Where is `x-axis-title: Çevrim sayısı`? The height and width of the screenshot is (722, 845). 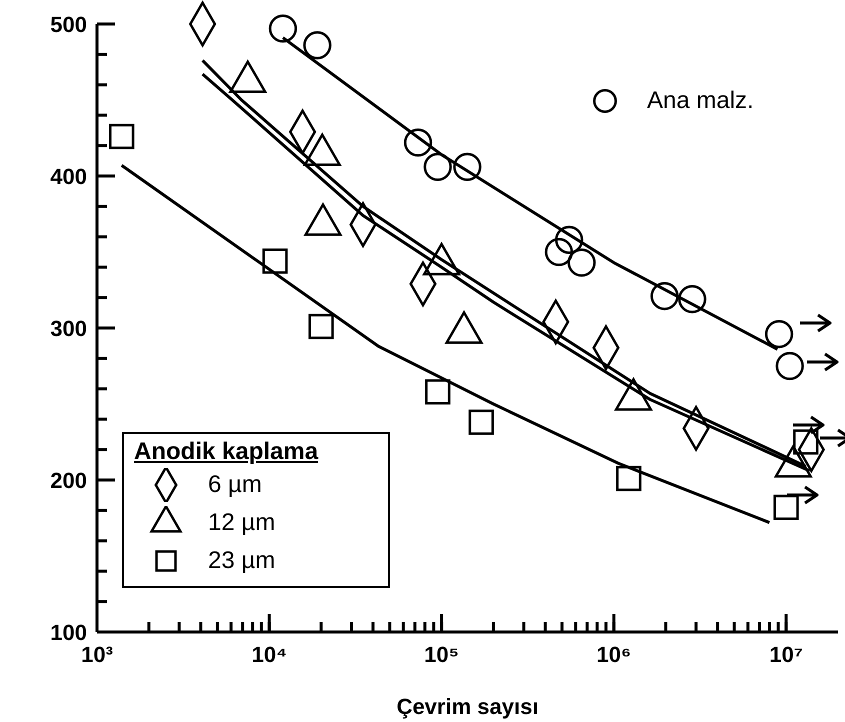 x-axis-title: Çevrim sayısı is located at coordinates (467, 706).